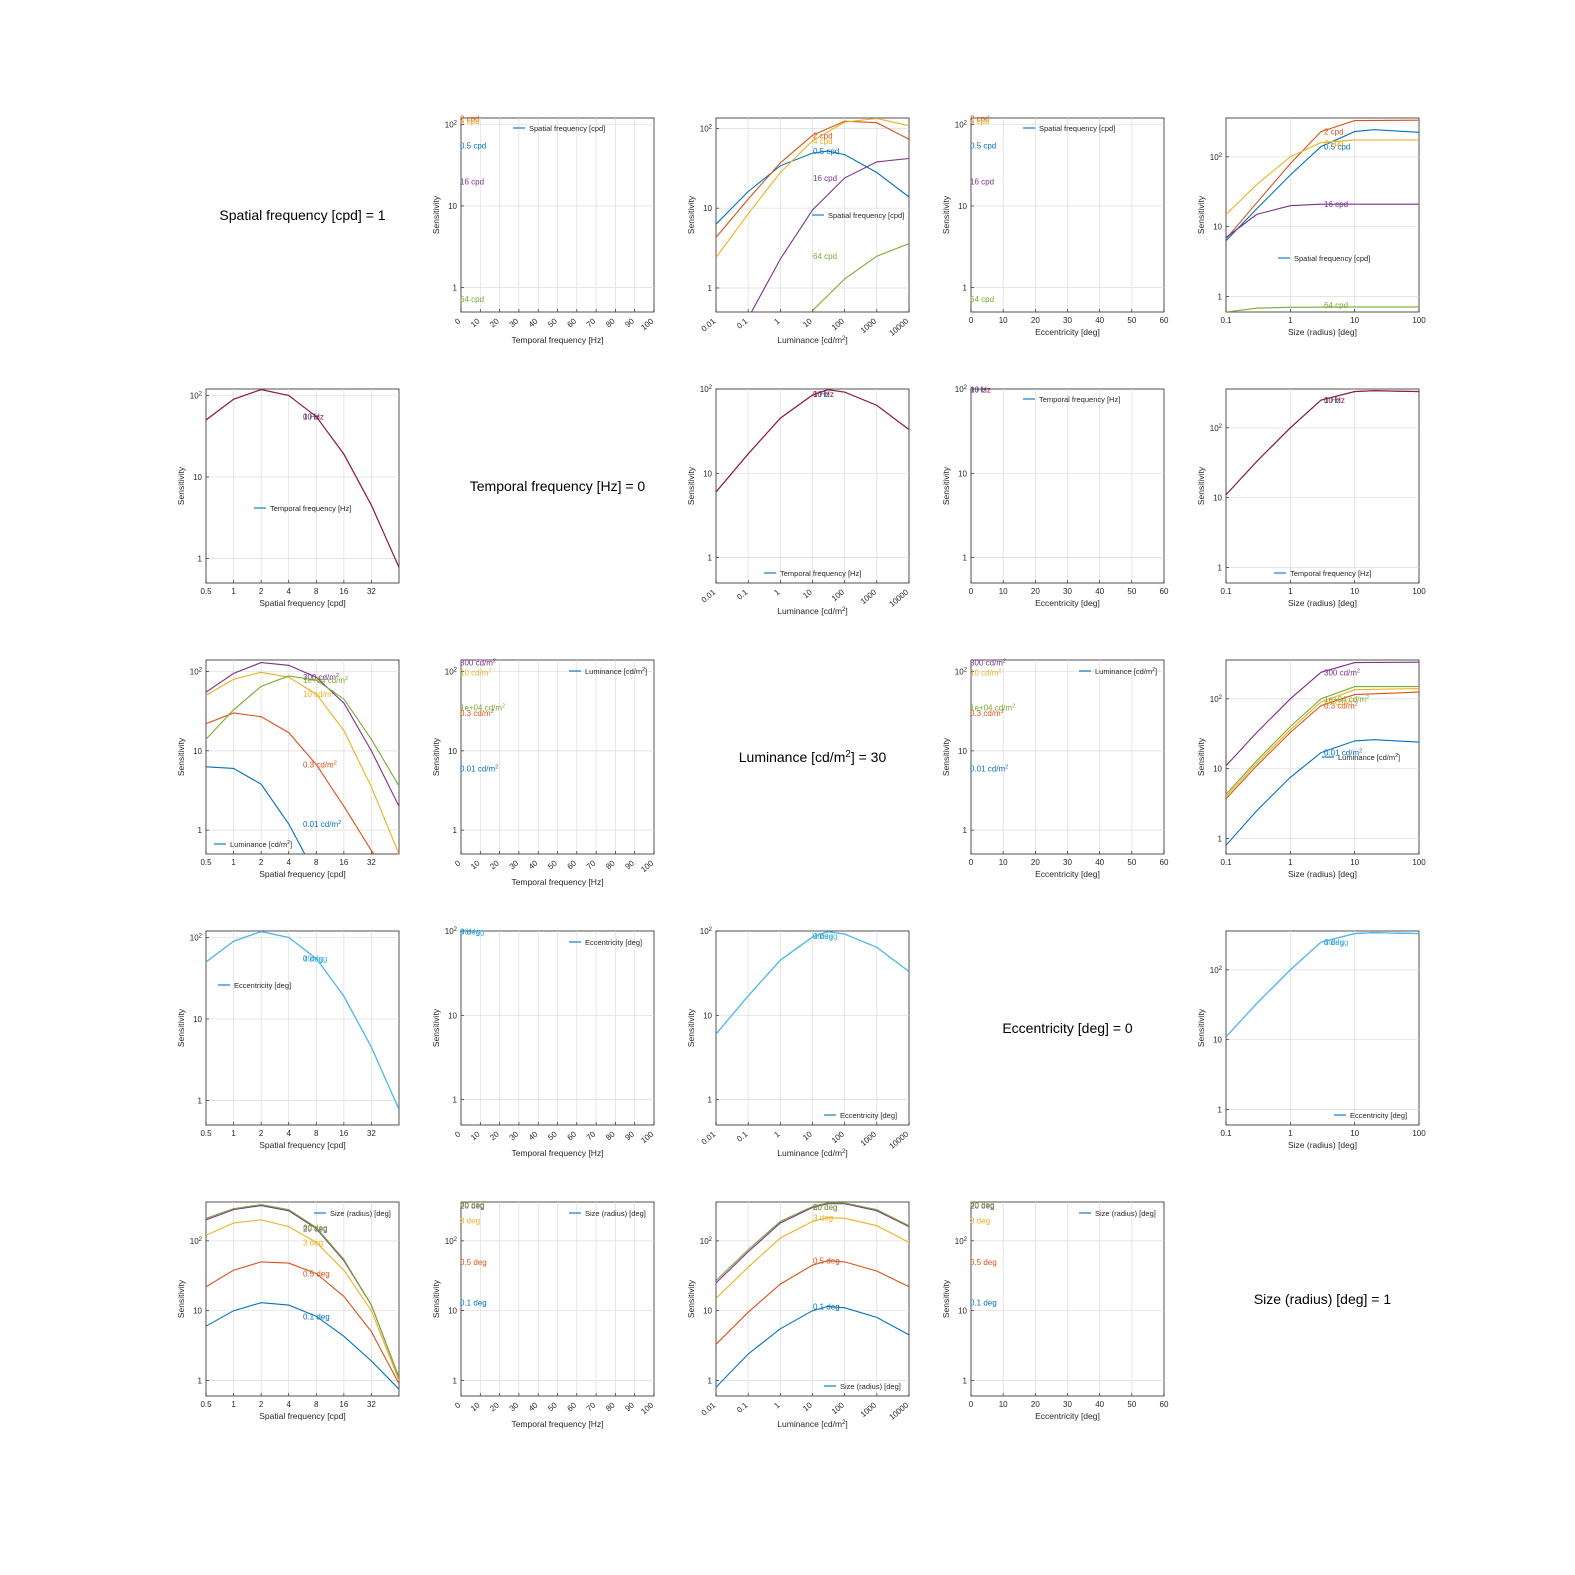  What do you see at coordinates (1067, 874) in the screenshot?
I see `x-axis-title: Eccentricity [deg]` at bounding box center [1067, 874].